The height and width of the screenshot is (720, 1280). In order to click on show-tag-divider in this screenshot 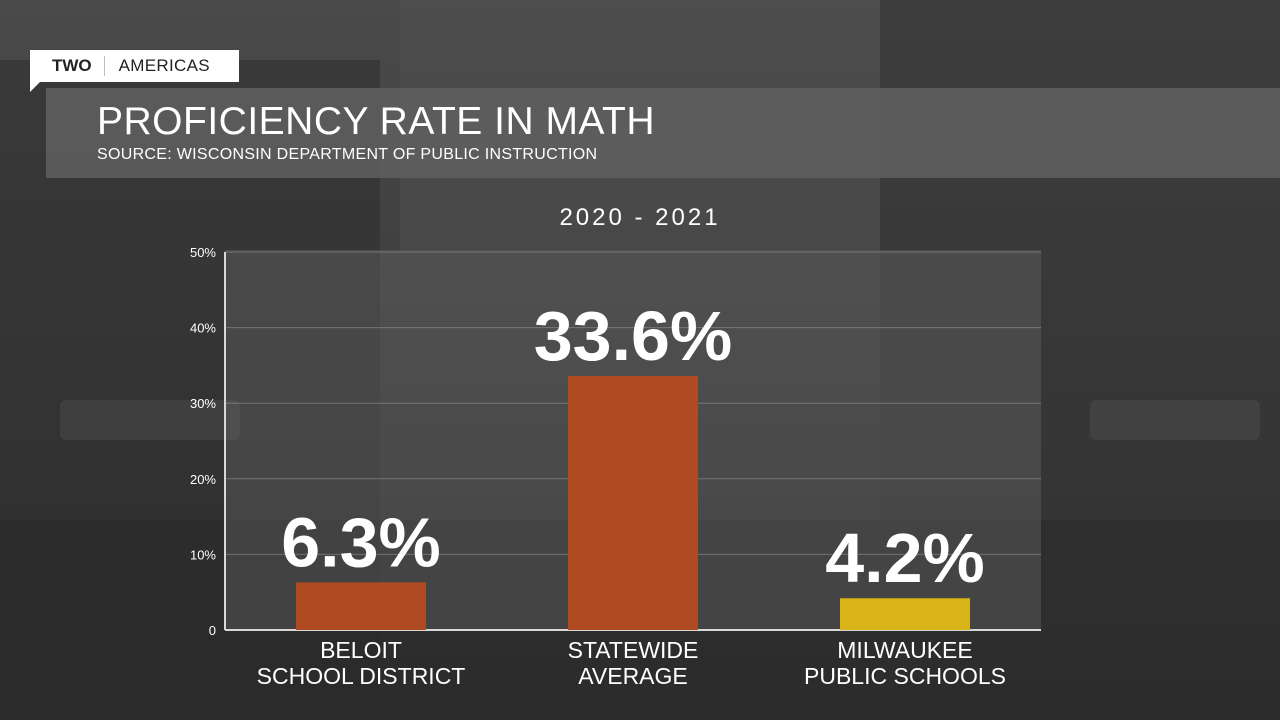, I will do `click(104, 66)`.